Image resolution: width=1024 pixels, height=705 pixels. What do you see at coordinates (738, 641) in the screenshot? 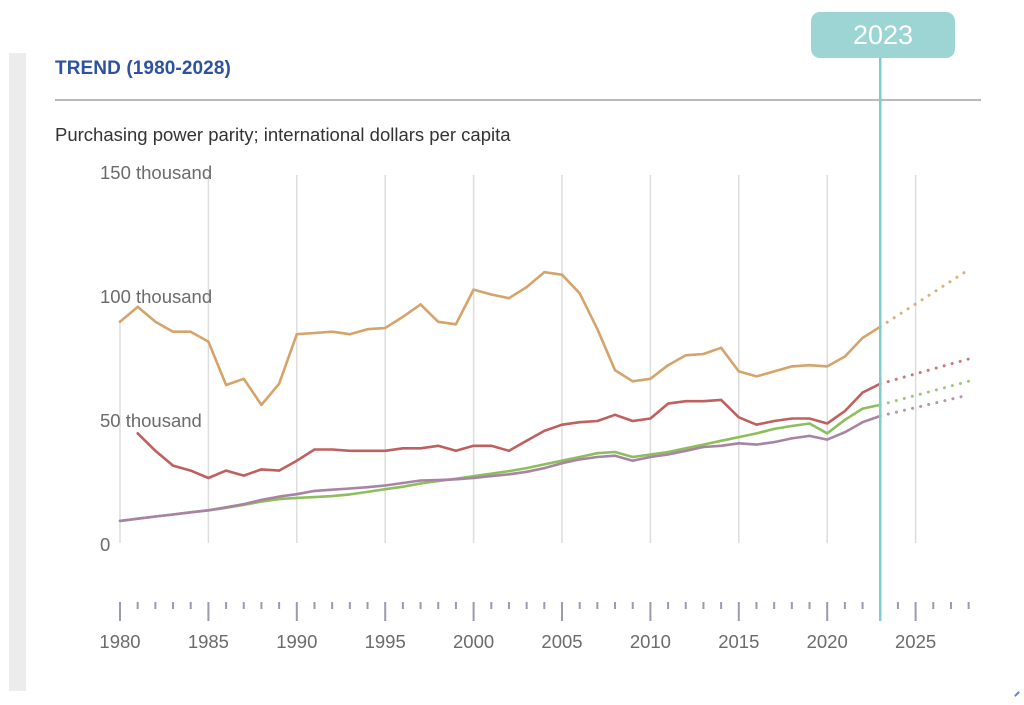
I see `x-tick-label: 2015` at bounding box center [738, 641].